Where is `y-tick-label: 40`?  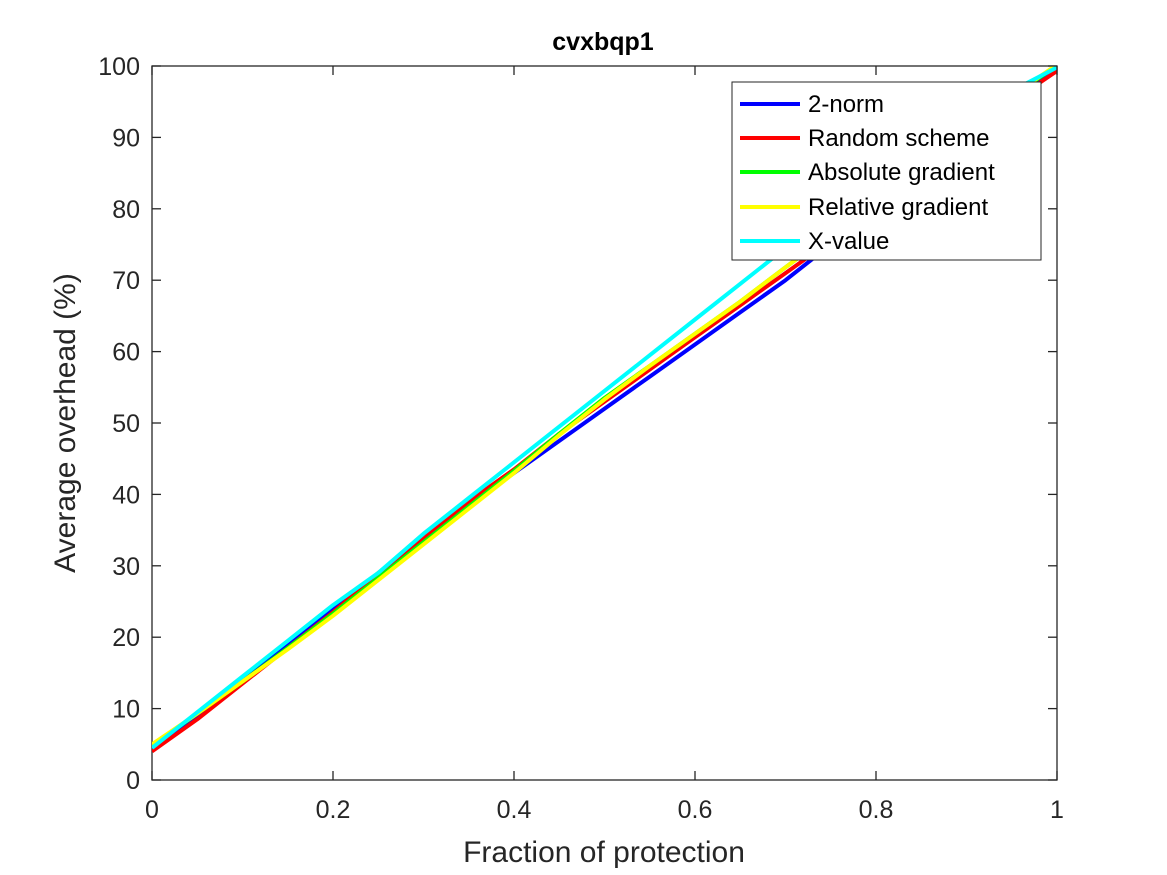 y-tick-label: 40 is located at coordinates (126, 495).